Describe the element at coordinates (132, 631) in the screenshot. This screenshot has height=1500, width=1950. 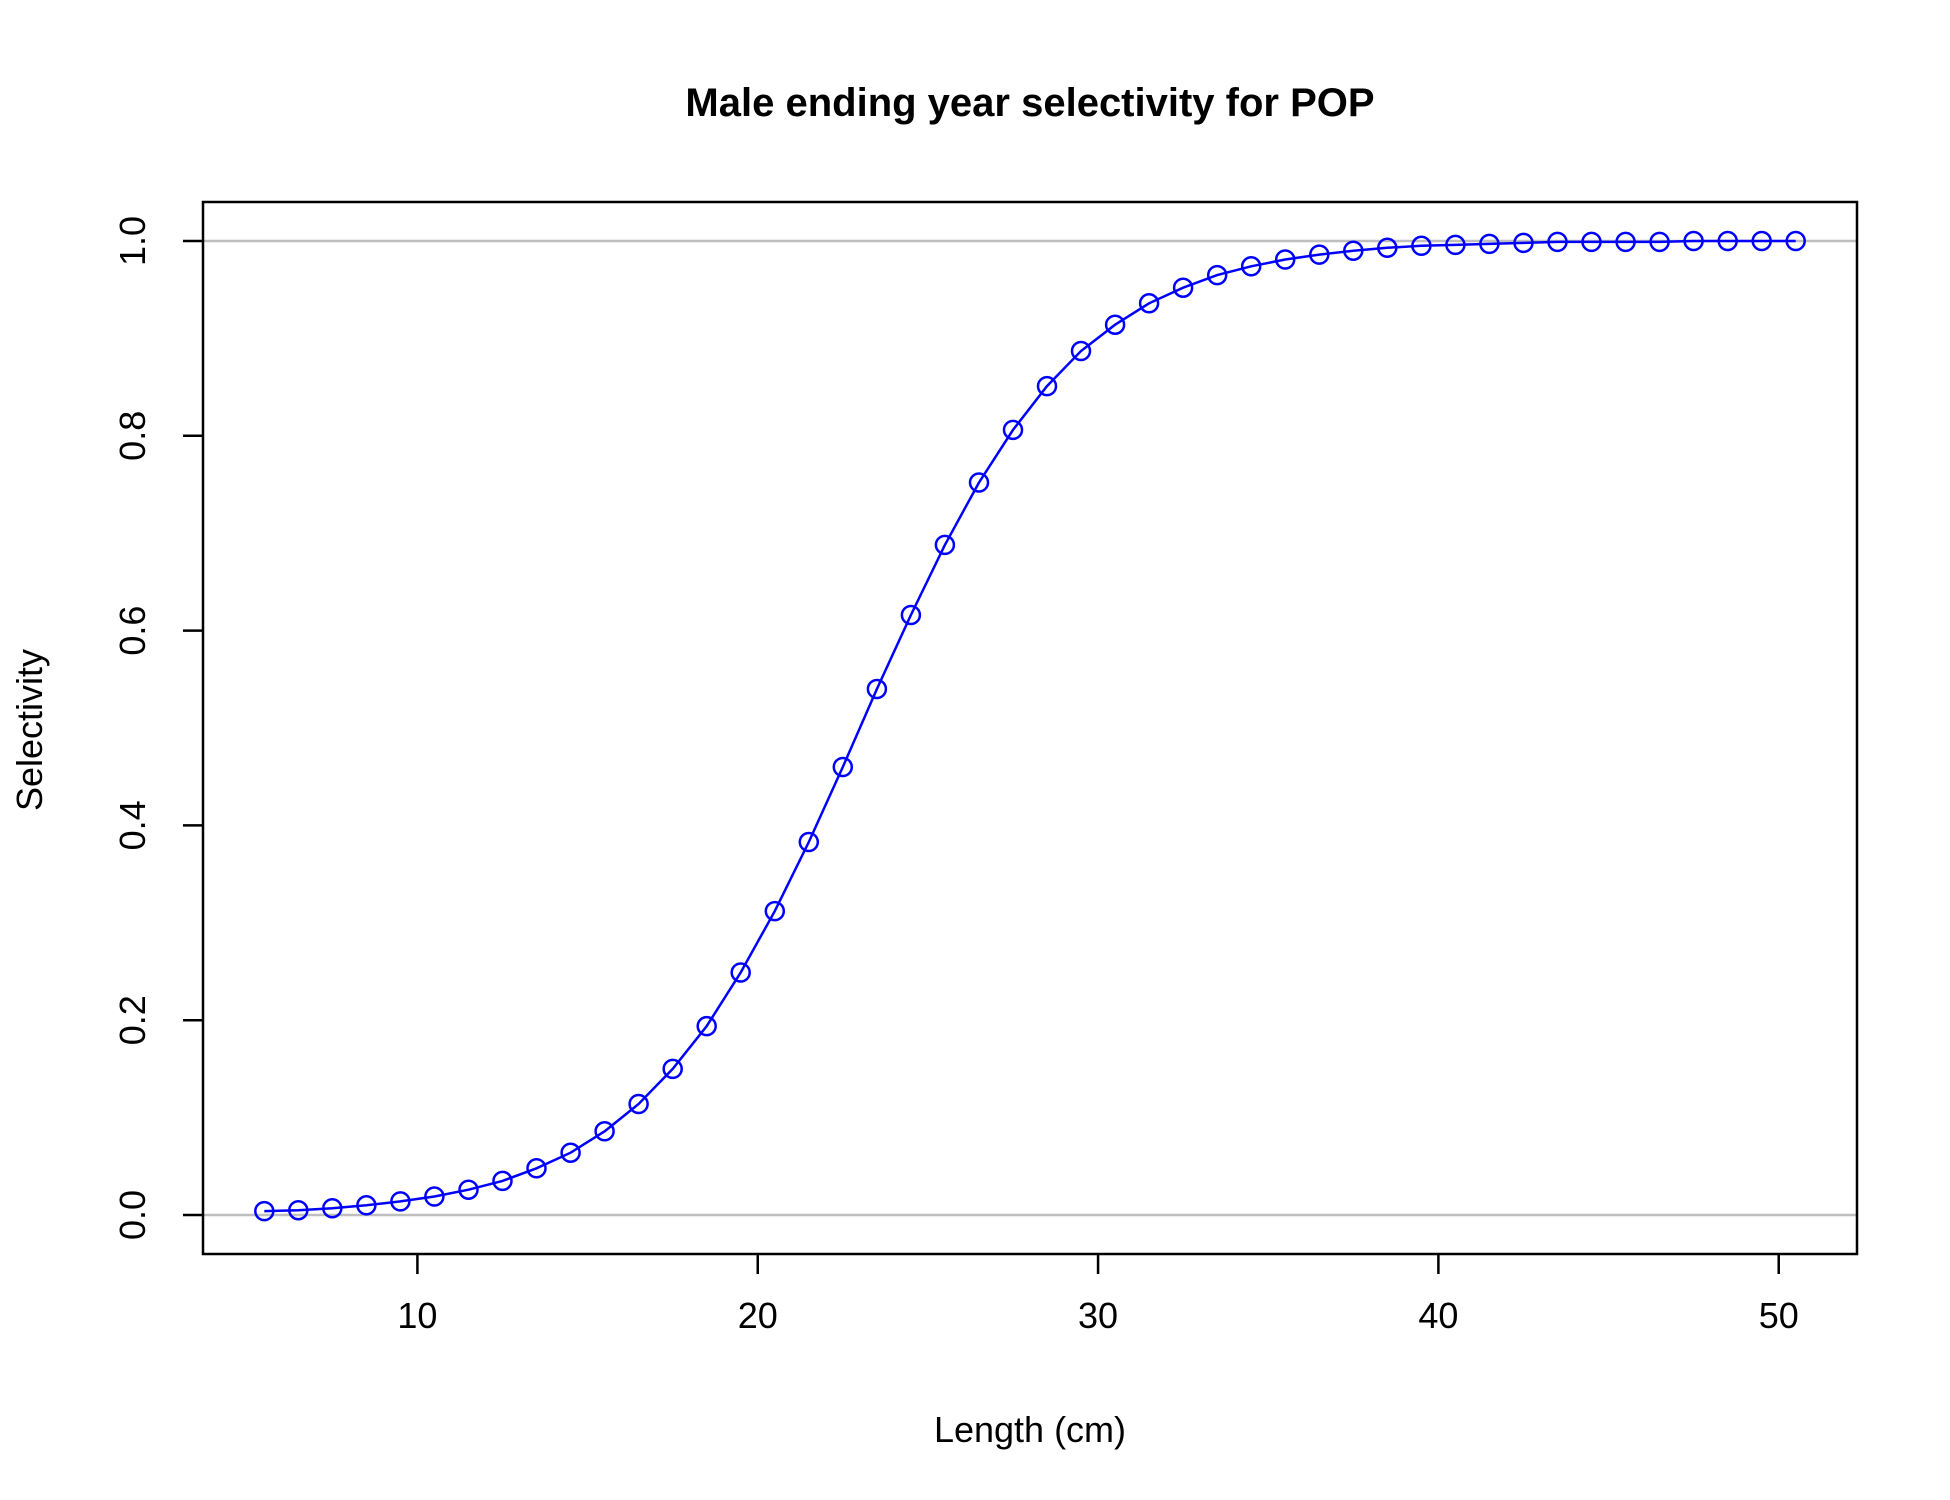
I see `y-tick-label-3: 0.6` at that location.